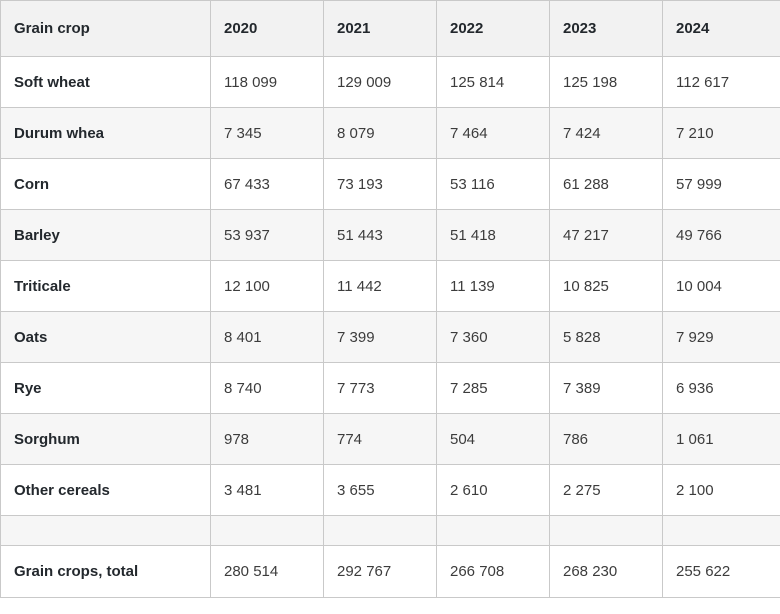 Image resolution: width=780 pixels, height=614 pixels. I want to click on value-cell: 8 740, so click(267, 388).